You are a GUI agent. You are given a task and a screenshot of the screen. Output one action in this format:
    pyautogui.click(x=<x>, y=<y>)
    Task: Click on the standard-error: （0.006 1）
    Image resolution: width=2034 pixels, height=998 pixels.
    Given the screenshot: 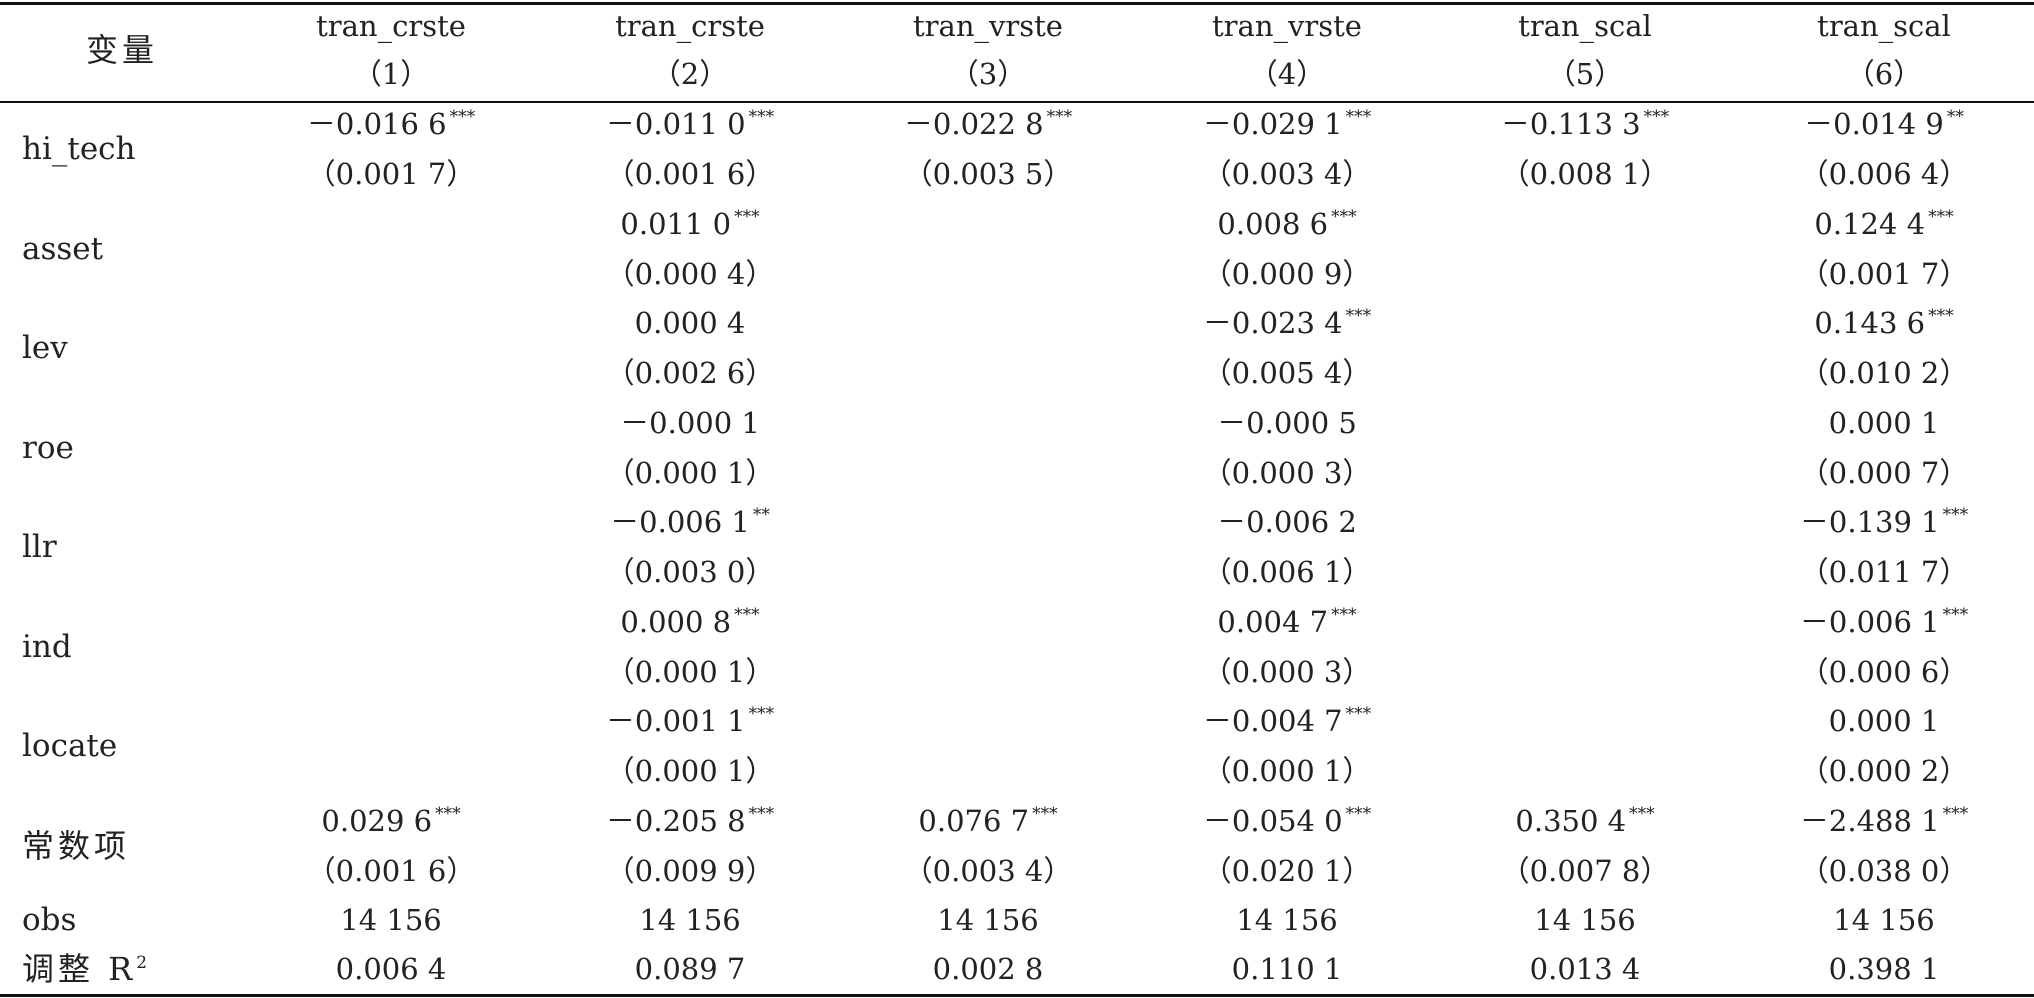 What is the action you would take?
    pyautogui.click(x=1287, y=572)
    